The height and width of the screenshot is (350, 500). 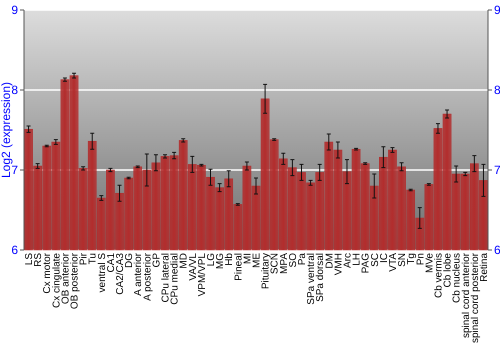 What do you see at coordinates (212, 259) in the screenshot?
I see `x-tick-label: LG` at bounding box center [212, 259].